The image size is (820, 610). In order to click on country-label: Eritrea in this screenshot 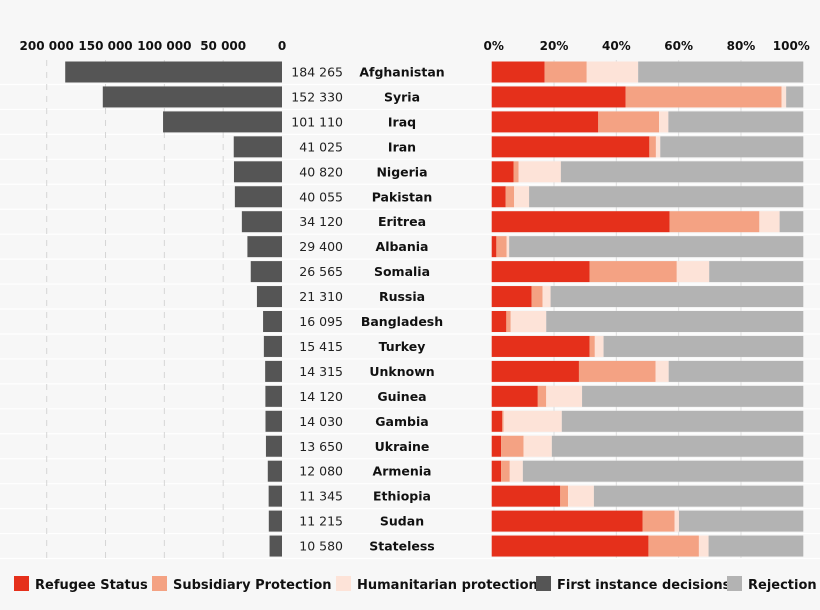, I will do `click(402, 221)`.